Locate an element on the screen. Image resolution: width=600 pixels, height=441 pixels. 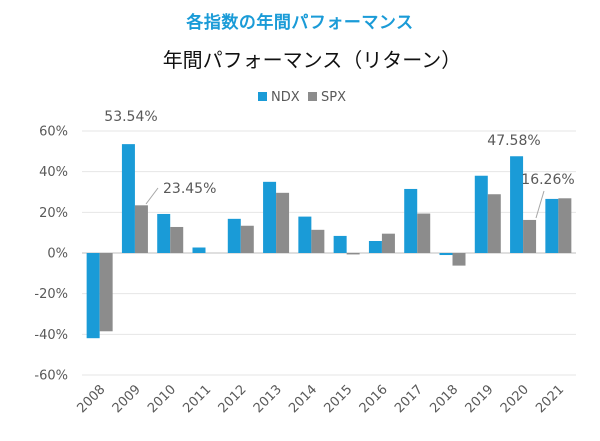
x-tick-label: 2014 is located at coordinates (303, 399).